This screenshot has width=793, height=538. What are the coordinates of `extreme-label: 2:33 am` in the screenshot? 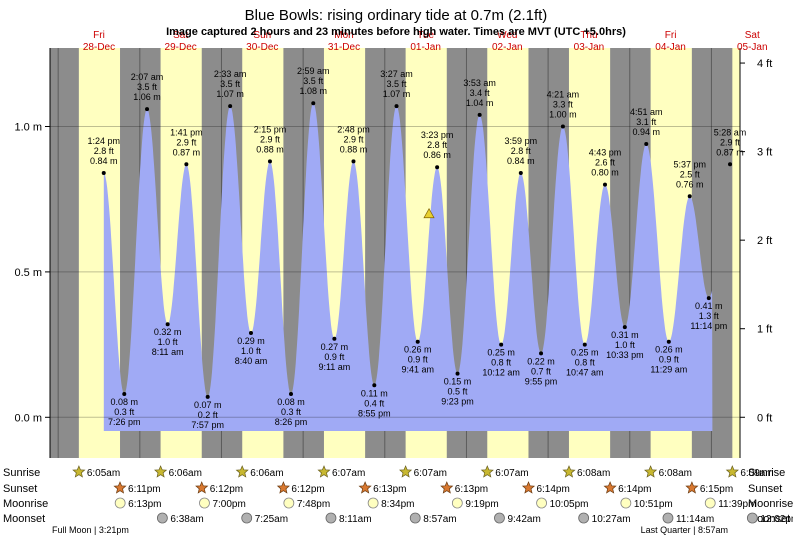 It's located at (230, 74).